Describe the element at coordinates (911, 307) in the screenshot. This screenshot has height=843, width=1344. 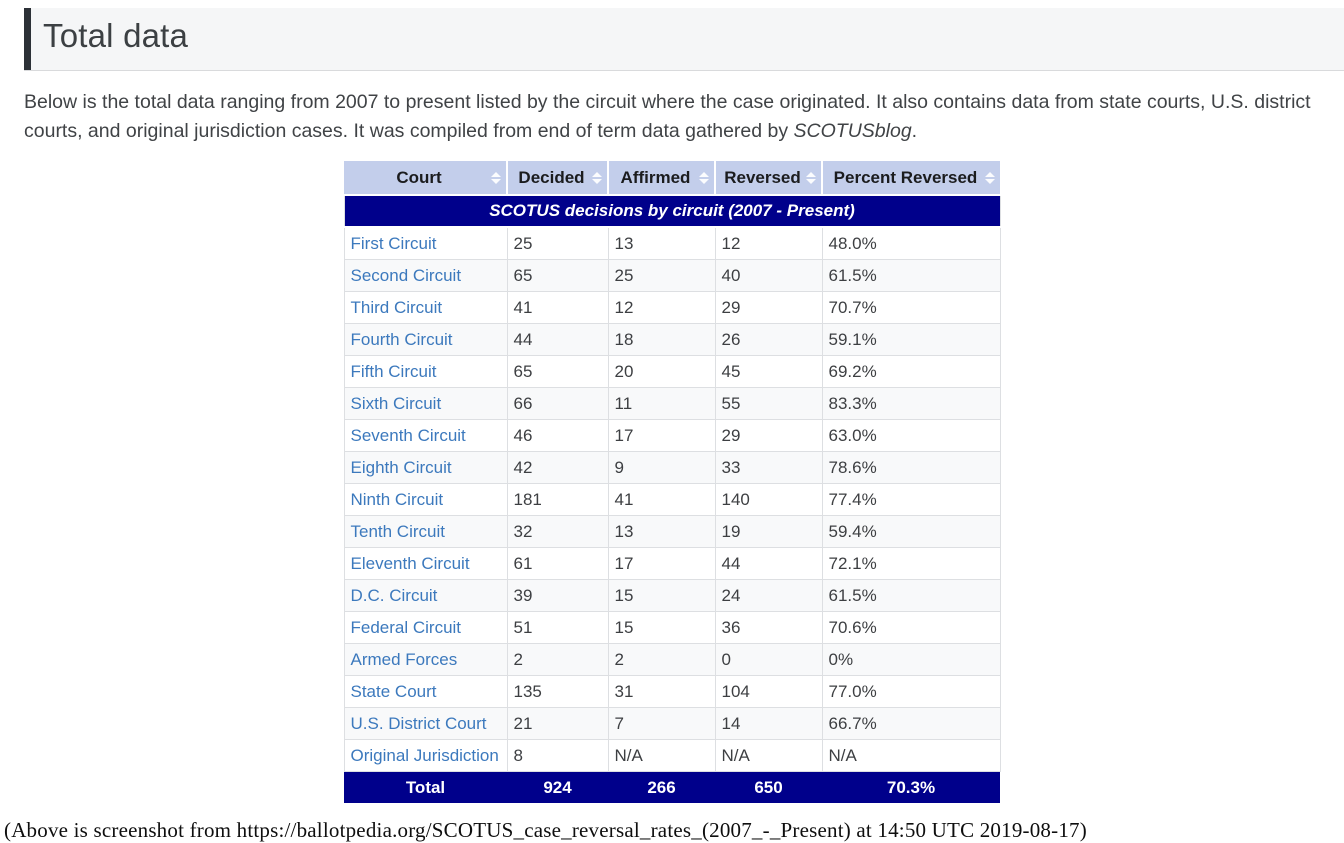
I see `percent-reversed-cell: 70.7%` at that location.